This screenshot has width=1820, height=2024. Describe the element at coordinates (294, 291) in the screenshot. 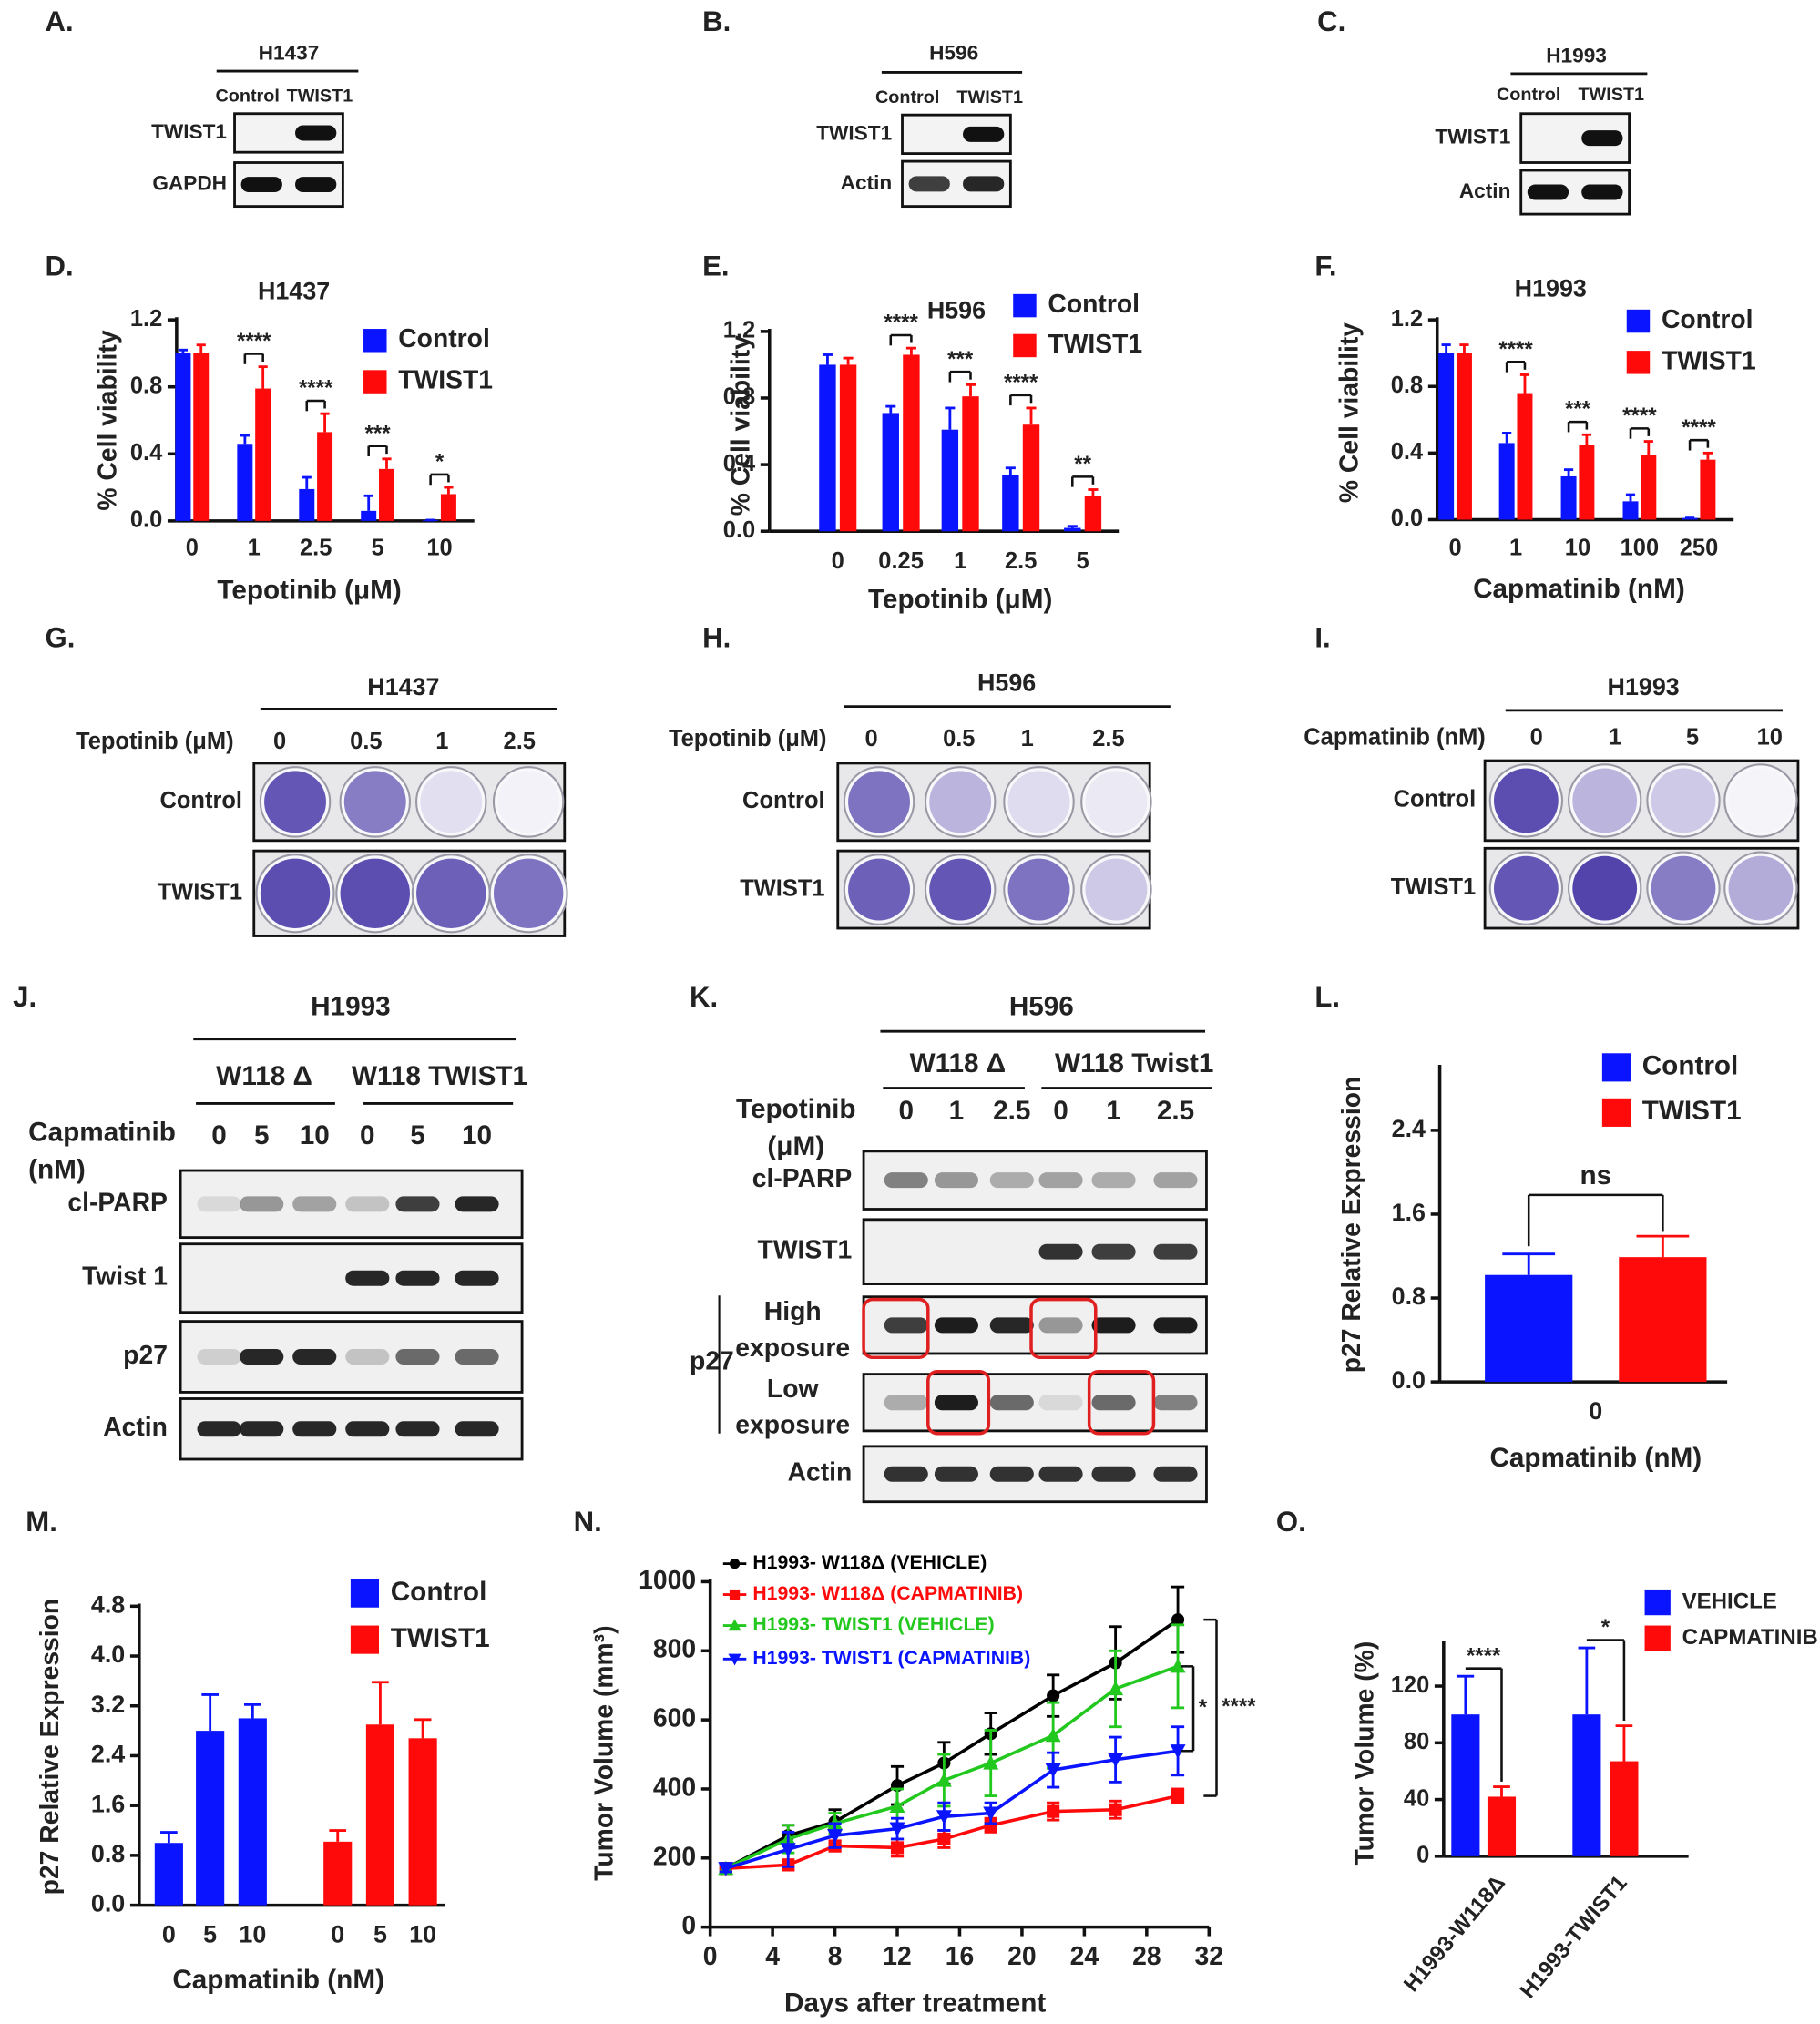

I see `chart-title: H1437` at that location.